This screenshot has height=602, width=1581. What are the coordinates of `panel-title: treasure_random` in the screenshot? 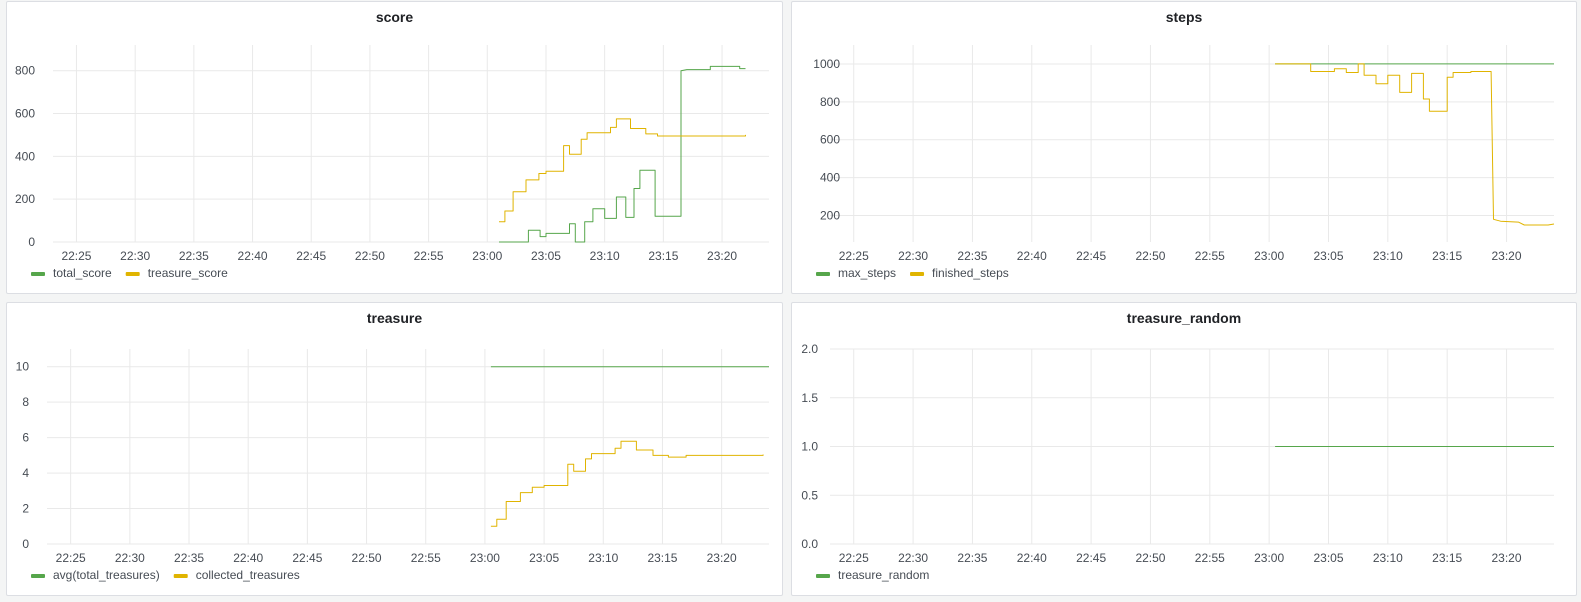 It's located at (1184, 318).